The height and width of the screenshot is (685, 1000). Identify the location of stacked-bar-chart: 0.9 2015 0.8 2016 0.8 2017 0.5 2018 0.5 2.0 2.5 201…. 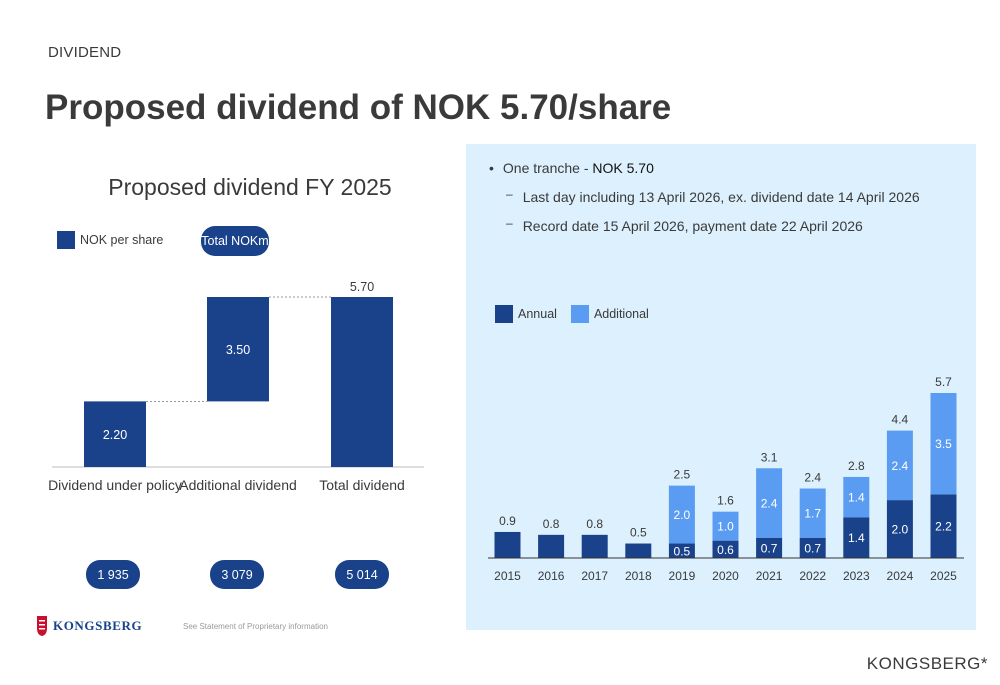
(726, 479).